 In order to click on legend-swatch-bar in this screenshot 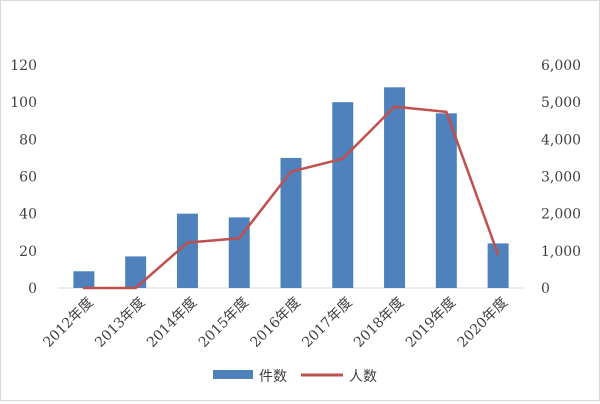, I will do `click(233, 374)`.